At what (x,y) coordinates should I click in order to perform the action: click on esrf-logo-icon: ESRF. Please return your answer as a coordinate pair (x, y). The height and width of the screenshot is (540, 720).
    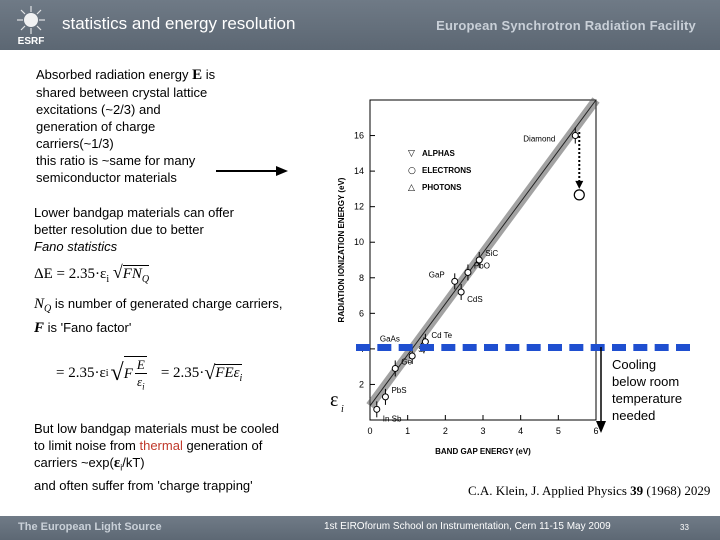
    Looking at the image, I should click on (31, 26).